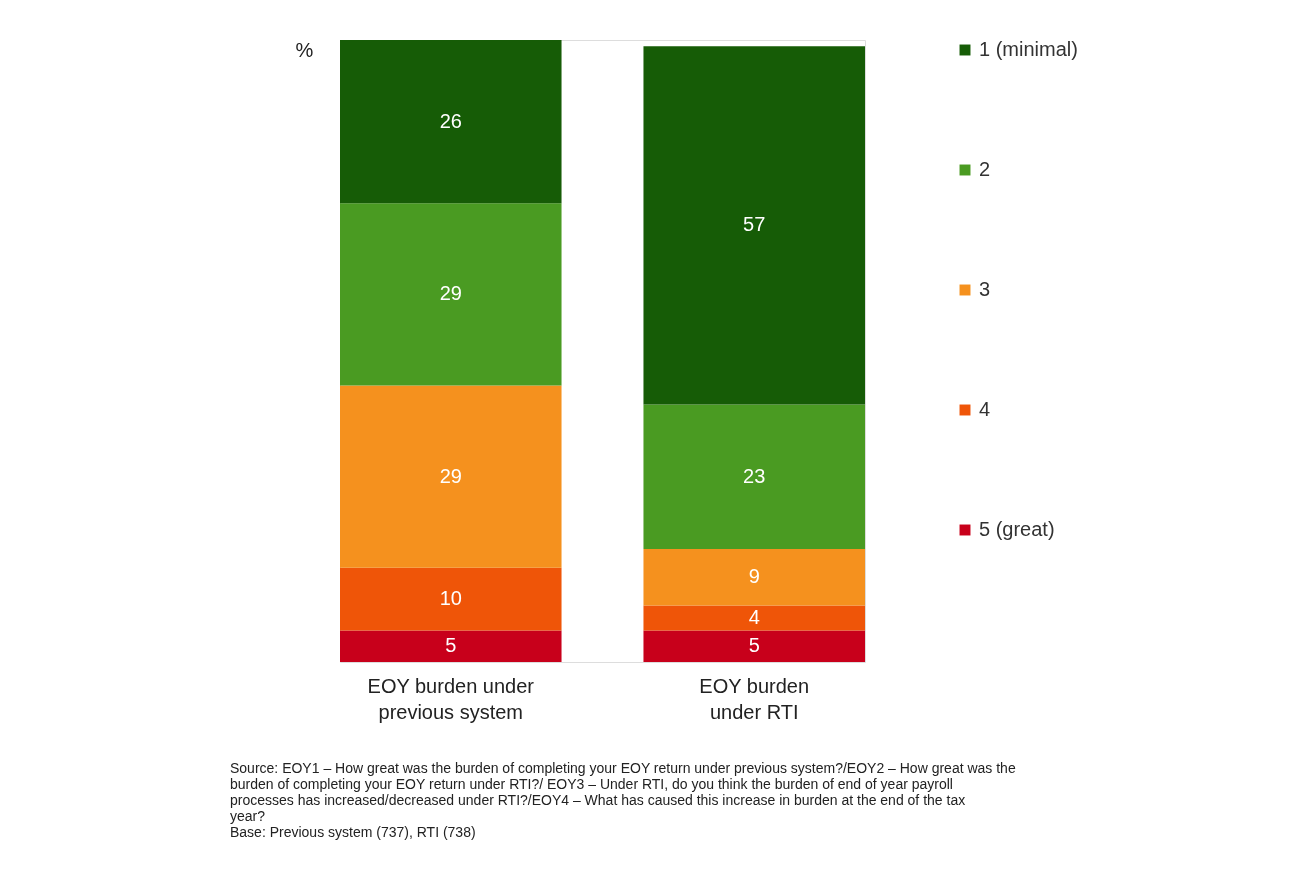 This screenshot has height=876, width=1310. Describe the element at coordinates (1017, 529) in the screenshot. I see `legend-label: 5 (great)` at that location.